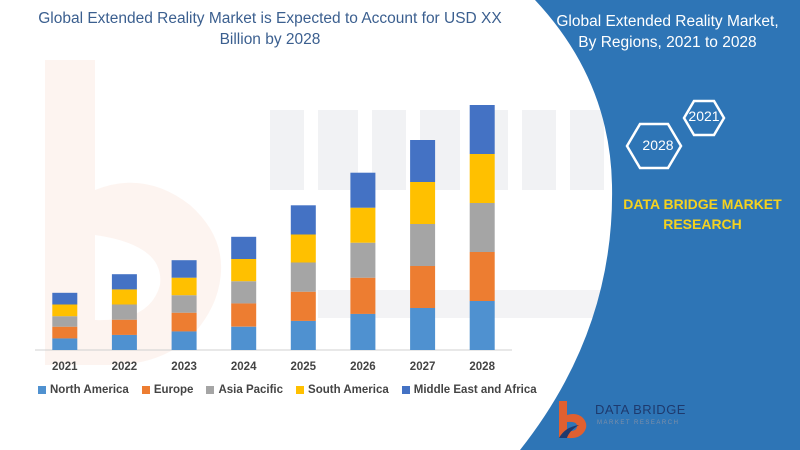 This screenshot has width=800, height=450. Describe the element at coordinates (124, 297) in the screenshot. I see `bar-segment-2022-south-america` at that location.